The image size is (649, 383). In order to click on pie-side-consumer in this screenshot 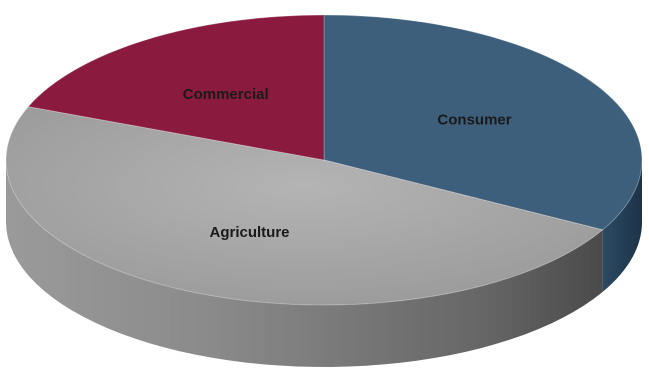, I will do `click(622, 226)`.